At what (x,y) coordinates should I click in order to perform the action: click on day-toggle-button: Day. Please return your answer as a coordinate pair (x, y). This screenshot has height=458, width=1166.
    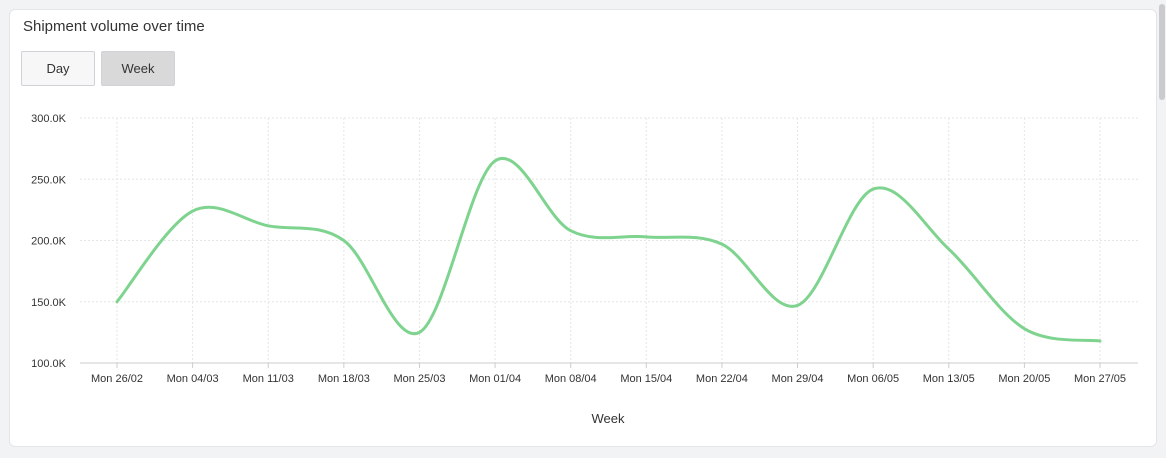
    Looking at the image, I should click on (58, 68).